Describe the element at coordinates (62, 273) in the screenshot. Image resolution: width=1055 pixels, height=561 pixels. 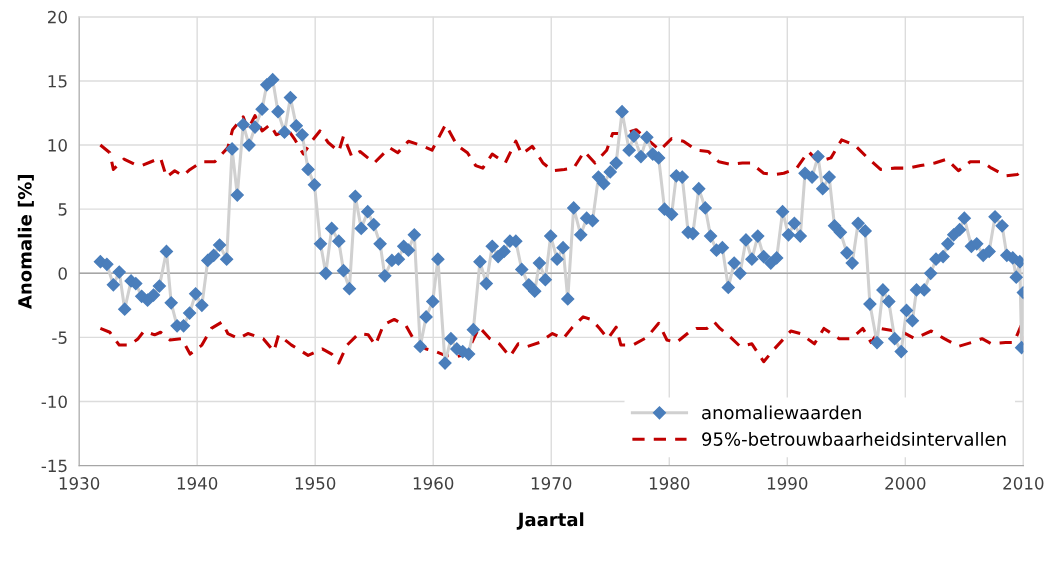
I see `y-tick-label: 0` at that location.